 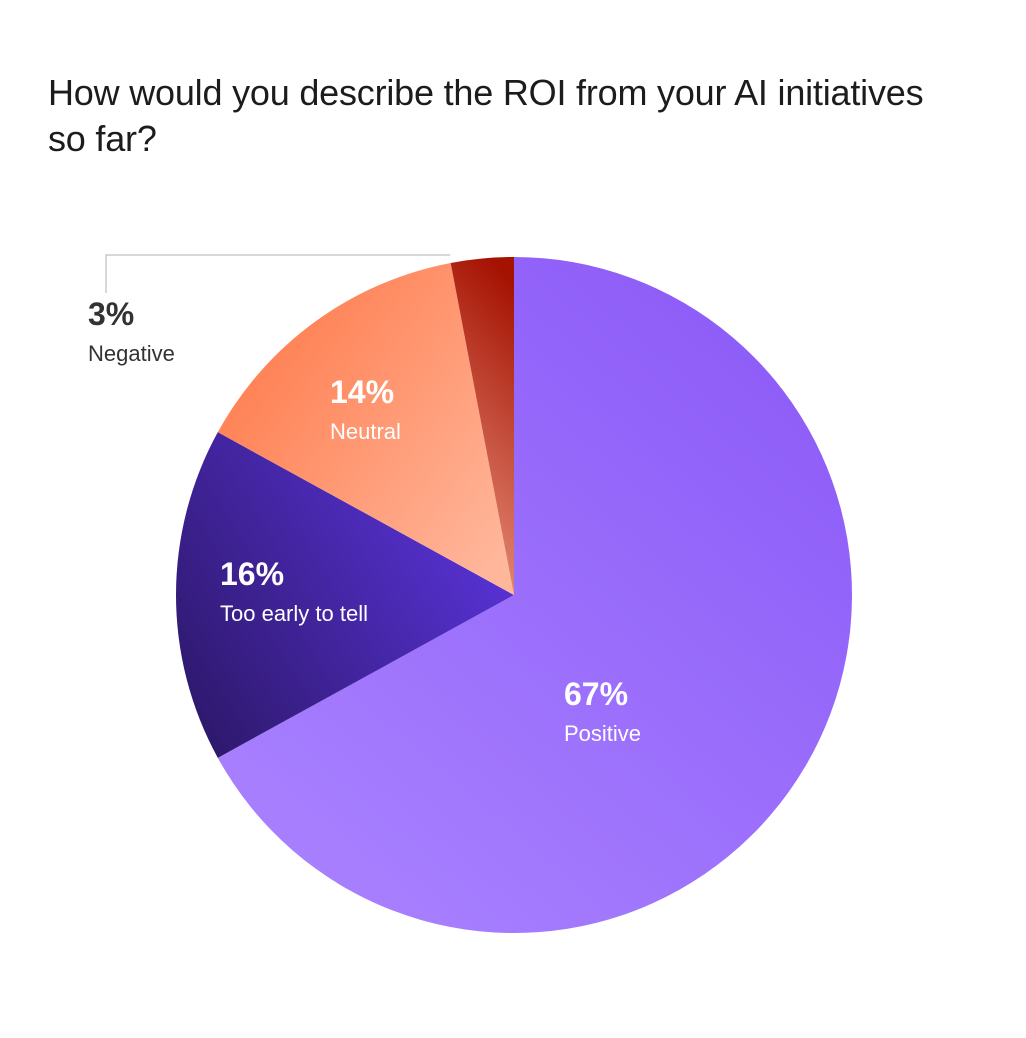 I want to click on leader-line-negative, so click(x=278, y=273).